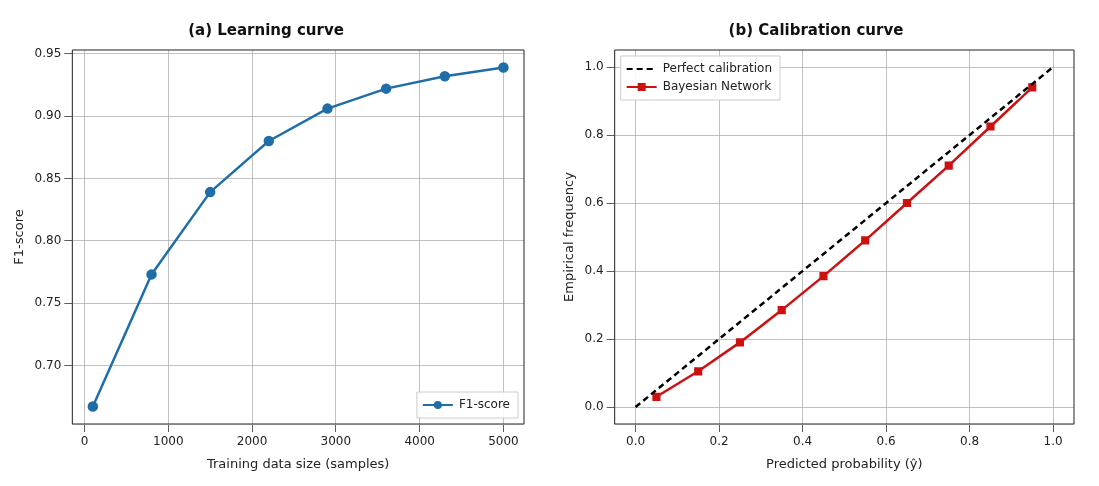  Describe the element at coordinates (594, 406) in the screenshot. I see `y-tick-label: 0.0` at that location.